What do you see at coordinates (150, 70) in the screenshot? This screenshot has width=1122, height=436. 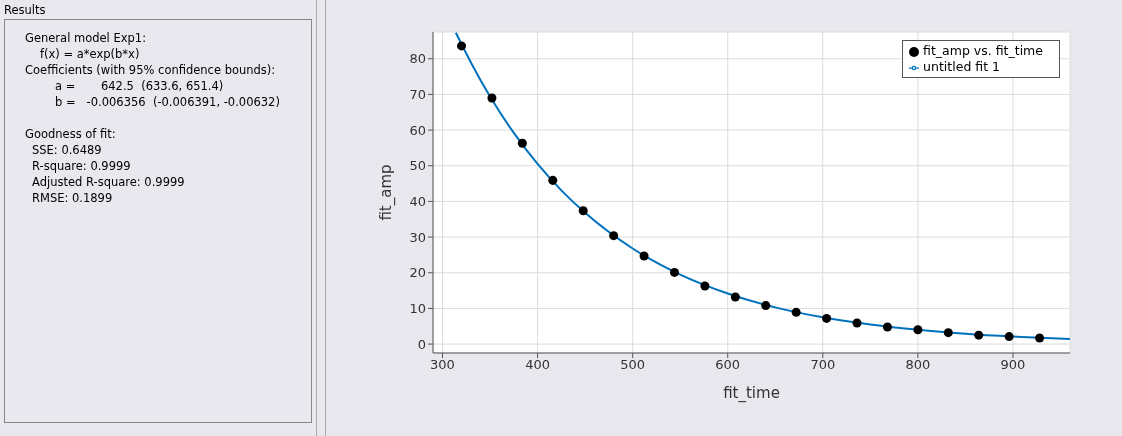 I see `text: Coefficients (with 95% confidence bounds):` at bounding box center [150, 70].